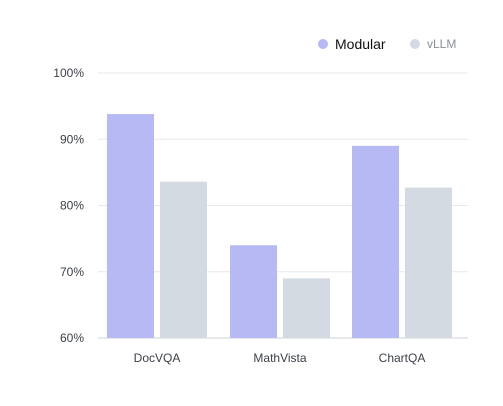 This screenshot has width=503, height=406. I want to click on y-tick-label: 90%, so click(72, 139).